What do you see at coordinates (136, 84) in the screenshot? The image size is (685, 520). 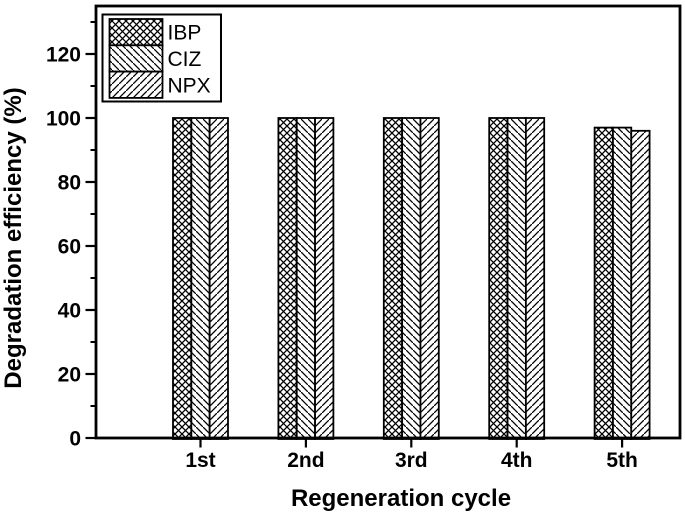 I see `legend-swatch-npx` at bounding box center [136, 84].